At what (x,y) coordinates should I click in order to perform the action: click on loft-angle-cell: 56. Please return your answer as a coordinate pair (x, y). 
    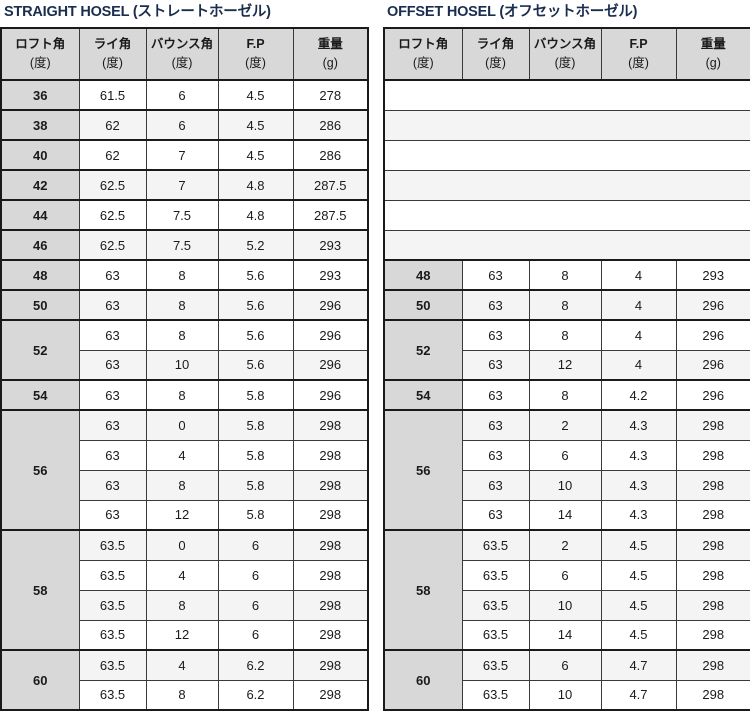
    Looking at the image, I should click on (40, 470).